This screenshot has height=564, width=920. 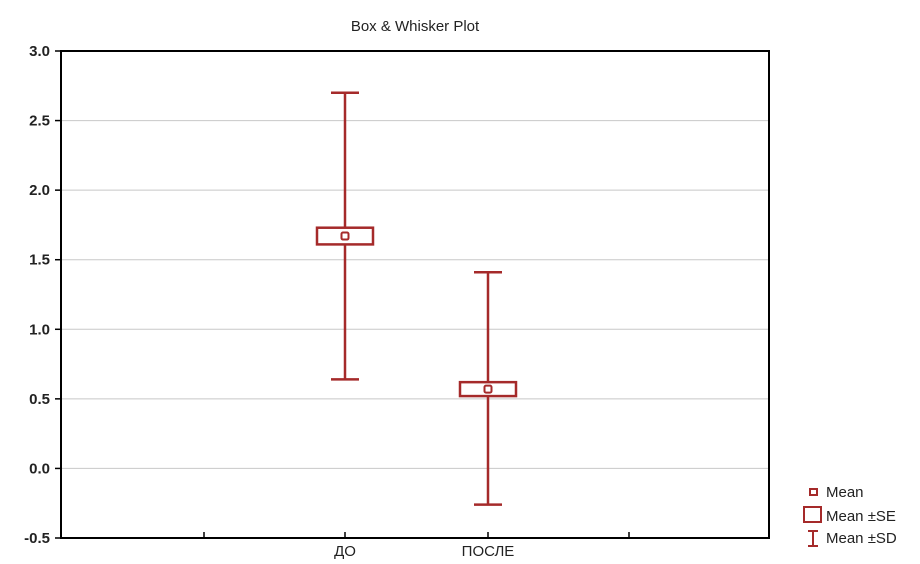 I want to click on y-tick-label: 3.0, so click(x=39, y=51).